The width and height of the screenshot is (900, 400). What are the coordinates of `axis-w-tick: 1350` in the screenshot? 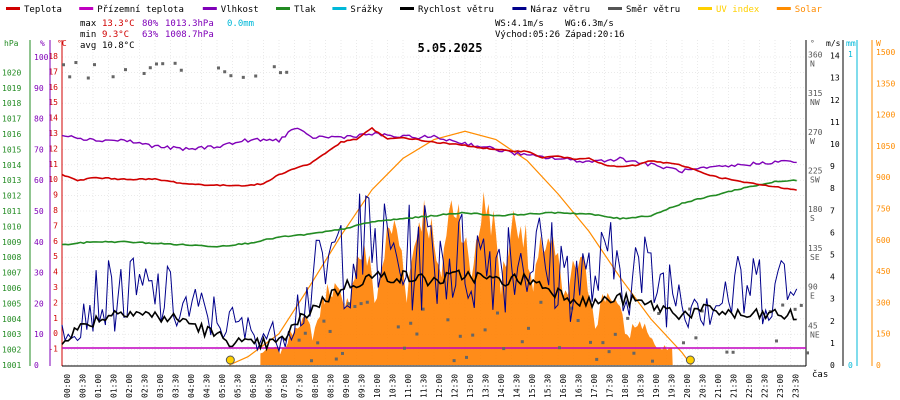 It's located at (885, 83).